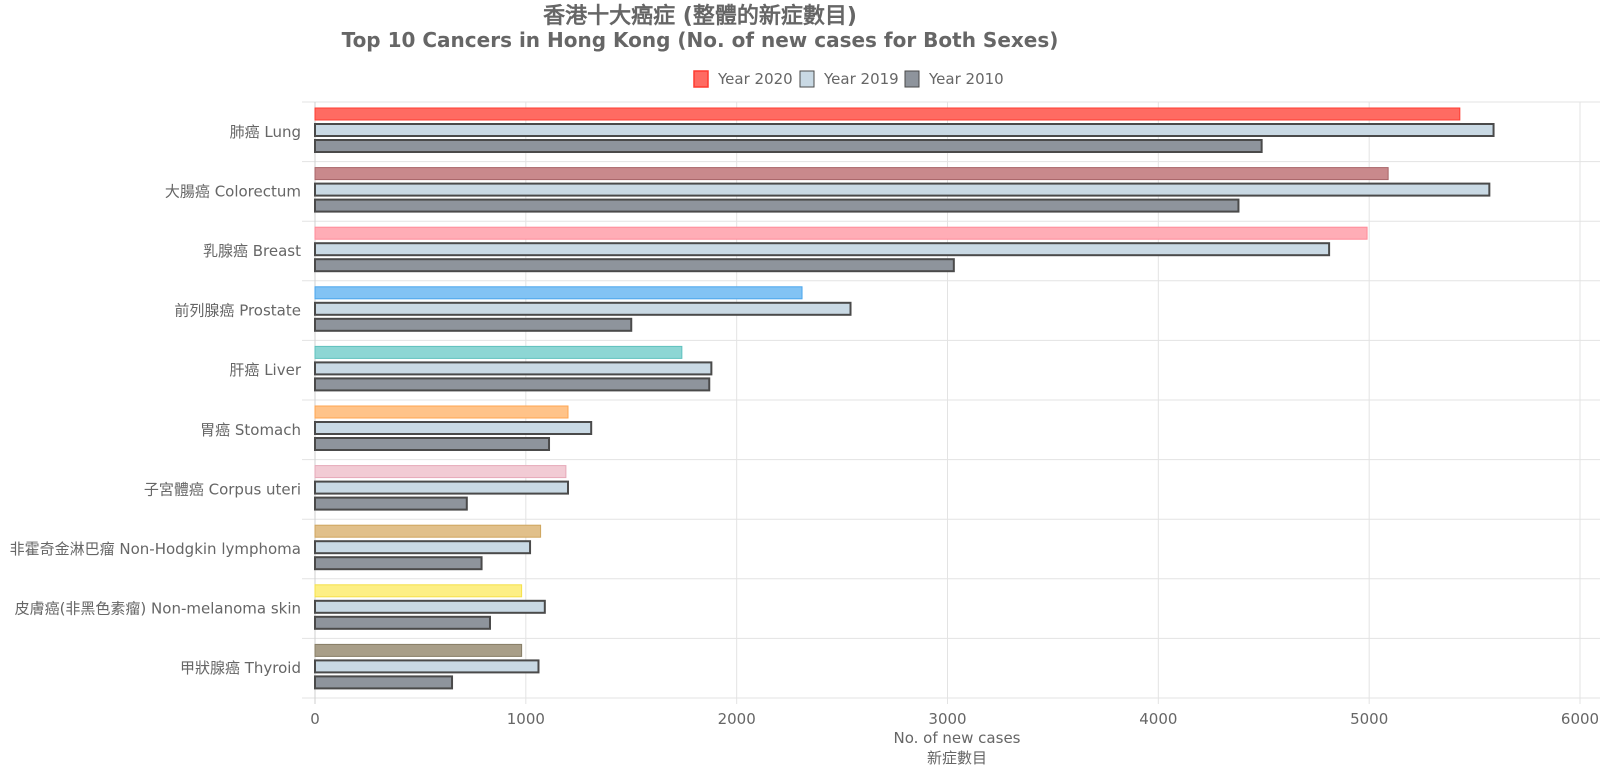 Image resolution: width=1600 pixels, height=780 pixels. What do you see at coordinates (947, 719) in the screenshot?
I see `x-tick-label: 3000` at bounding box center [947, 719].